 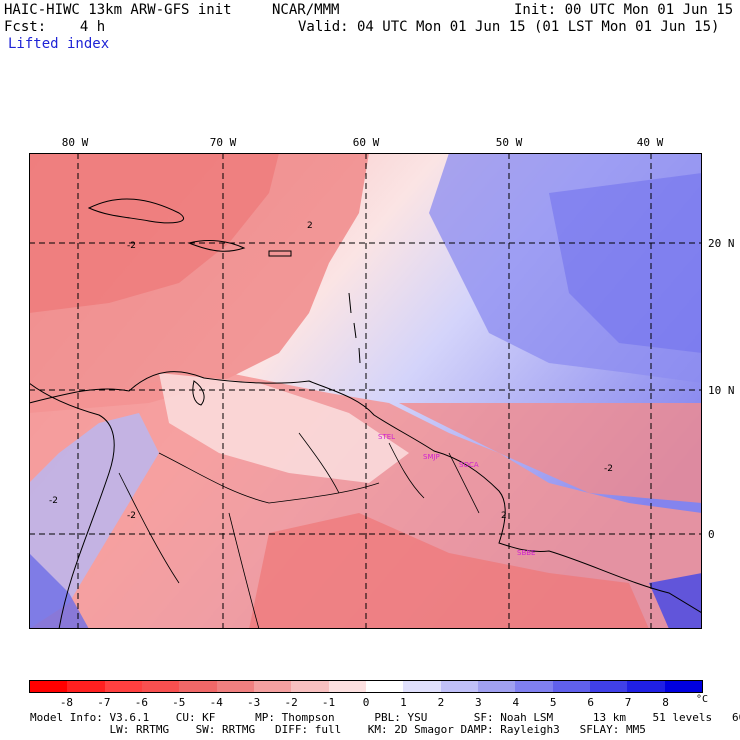 What do you see at coordinates (403, 702) in the screenshot?
I see `colorbar-tick-label: 1` at bounding box center [403, 702].